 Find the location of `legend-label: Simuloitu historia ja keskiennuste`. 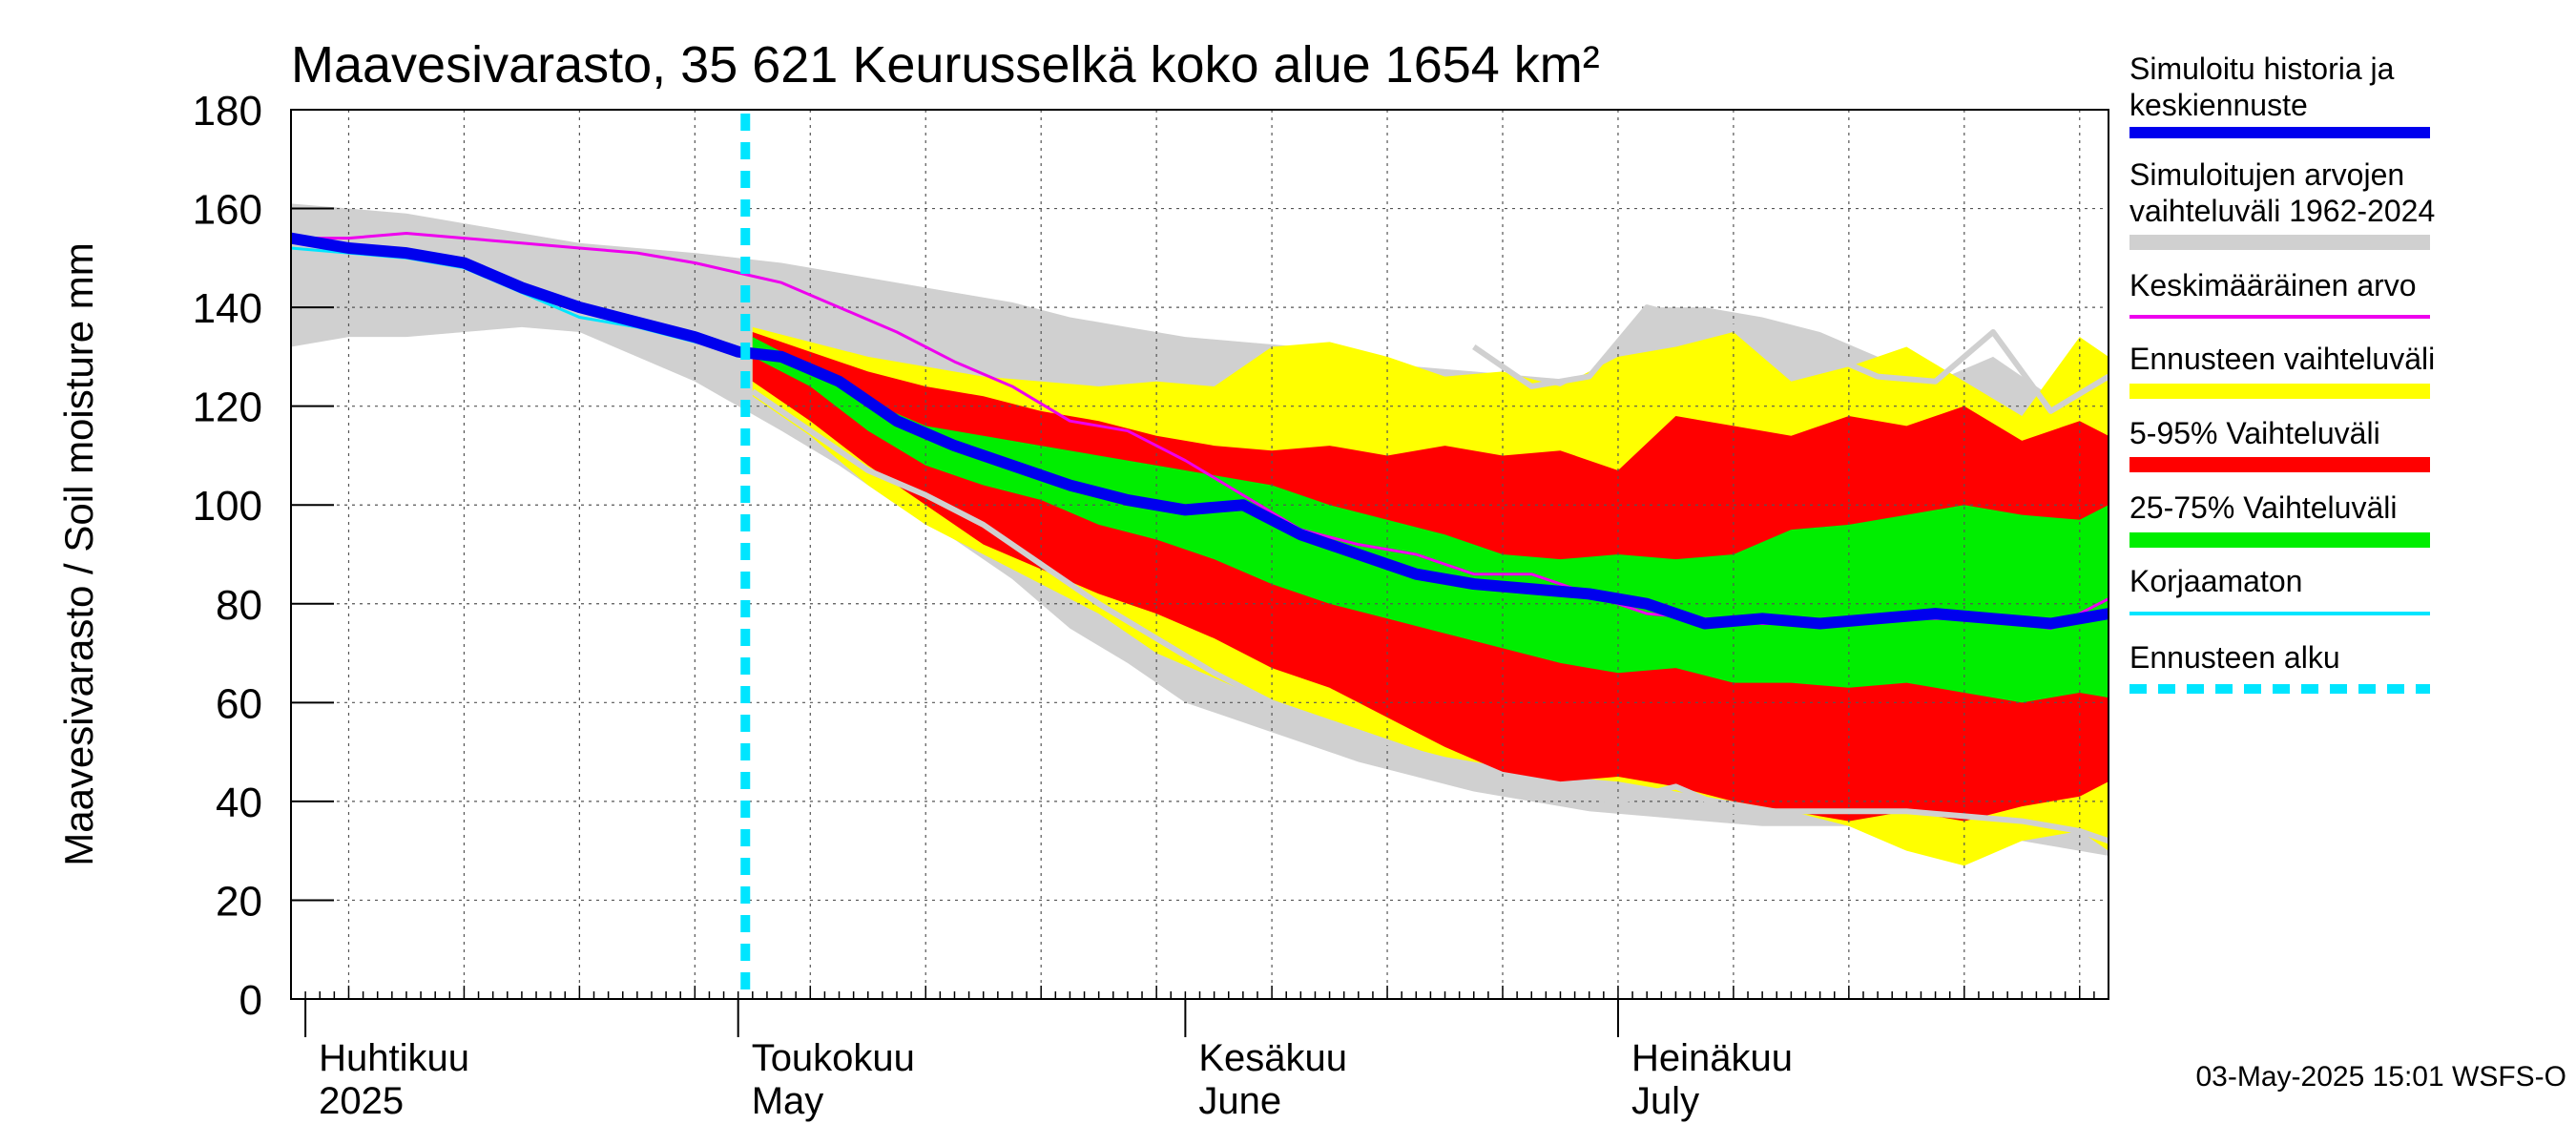

legend-label: Simuloitu historia ja keskiennuste is located at coordinates (2262, 87).